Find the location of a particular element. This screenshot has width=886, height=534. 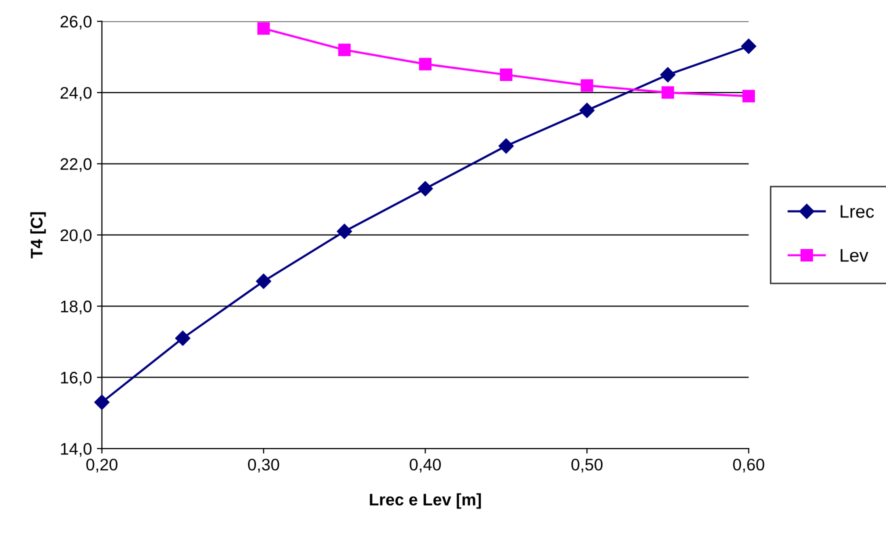

x-axis-title: Lrec e Lev [m] is located at coordinates (425, 501).